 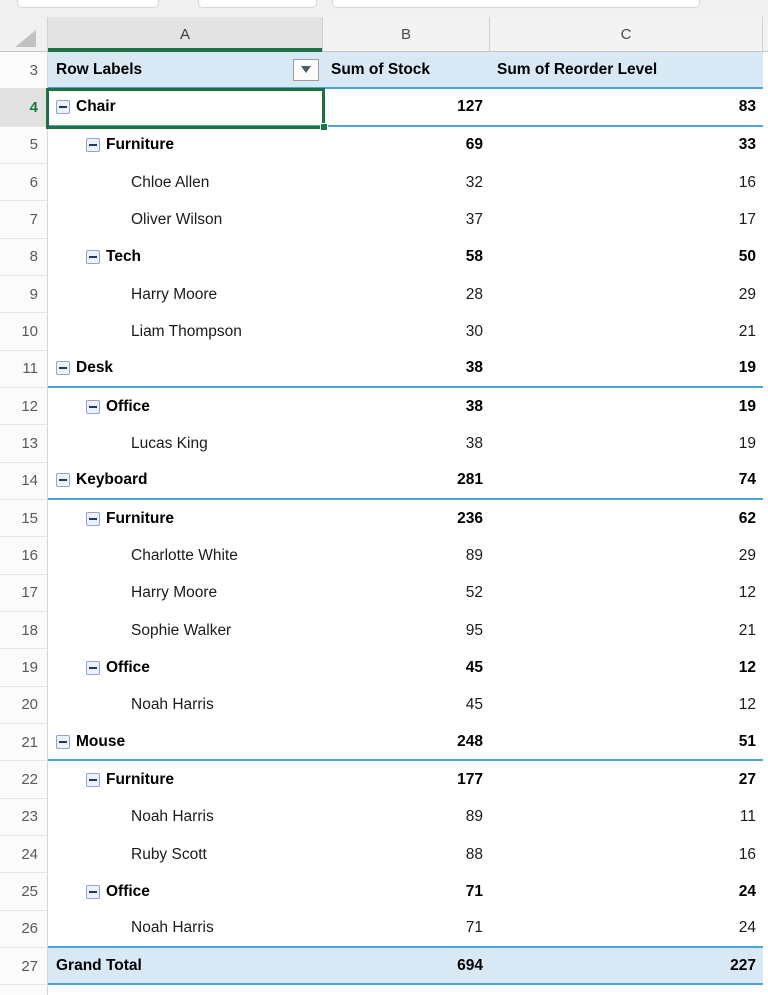 I want to click on row-label-cell: Ruby Scott, so click(x=185, y=854).